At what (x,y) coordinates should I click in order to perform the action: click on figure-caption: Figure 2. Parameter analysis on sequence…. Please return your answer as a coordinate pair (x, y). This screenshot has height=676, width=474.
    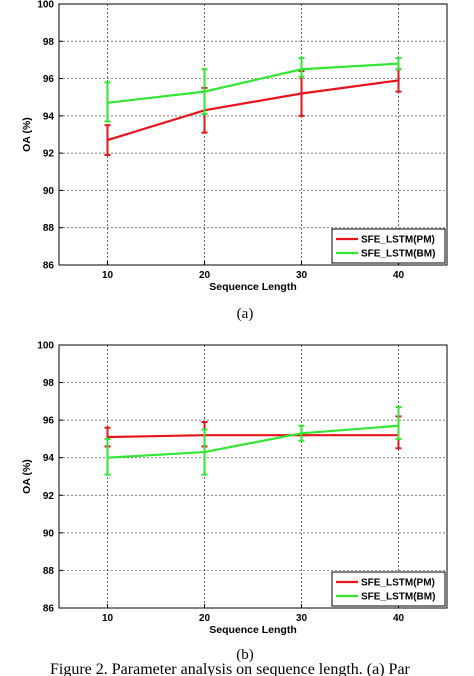
    Looking at the image, I should click on (230, 668).